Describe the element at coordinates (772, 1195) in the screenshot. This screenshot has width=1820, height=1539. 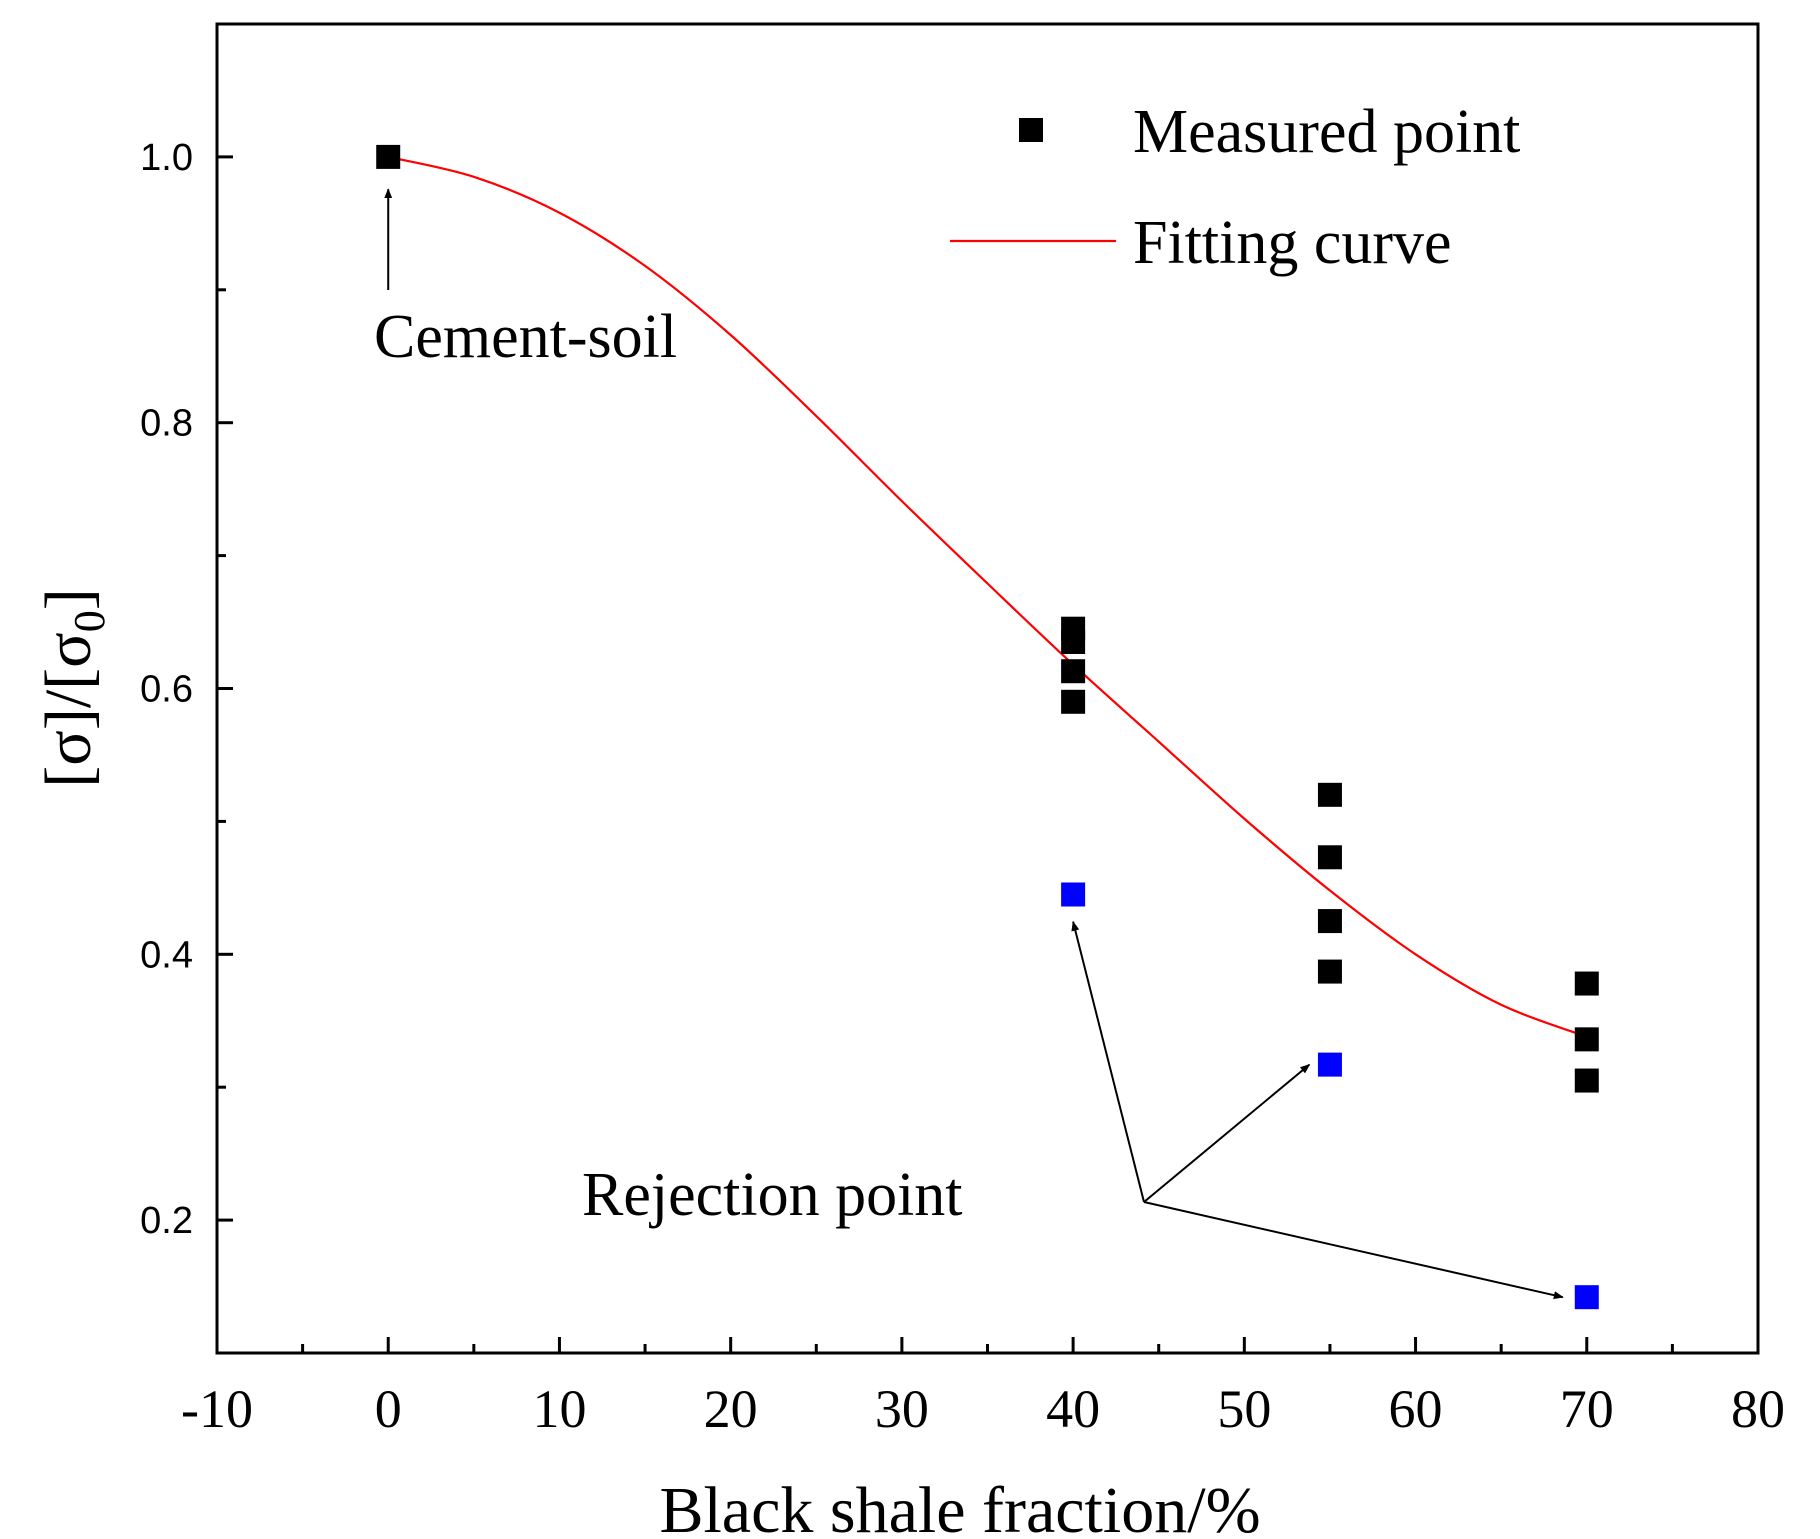
I see `annotation-rejection-point: Rejection point` at that location.